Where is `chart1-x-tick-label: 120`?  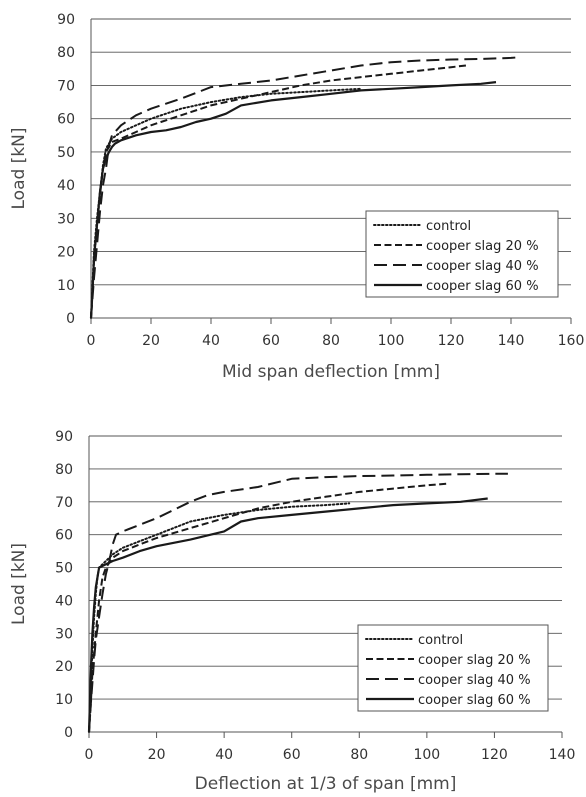
chart1-x-tick-label: 120 is located at coordinates (451, 341).